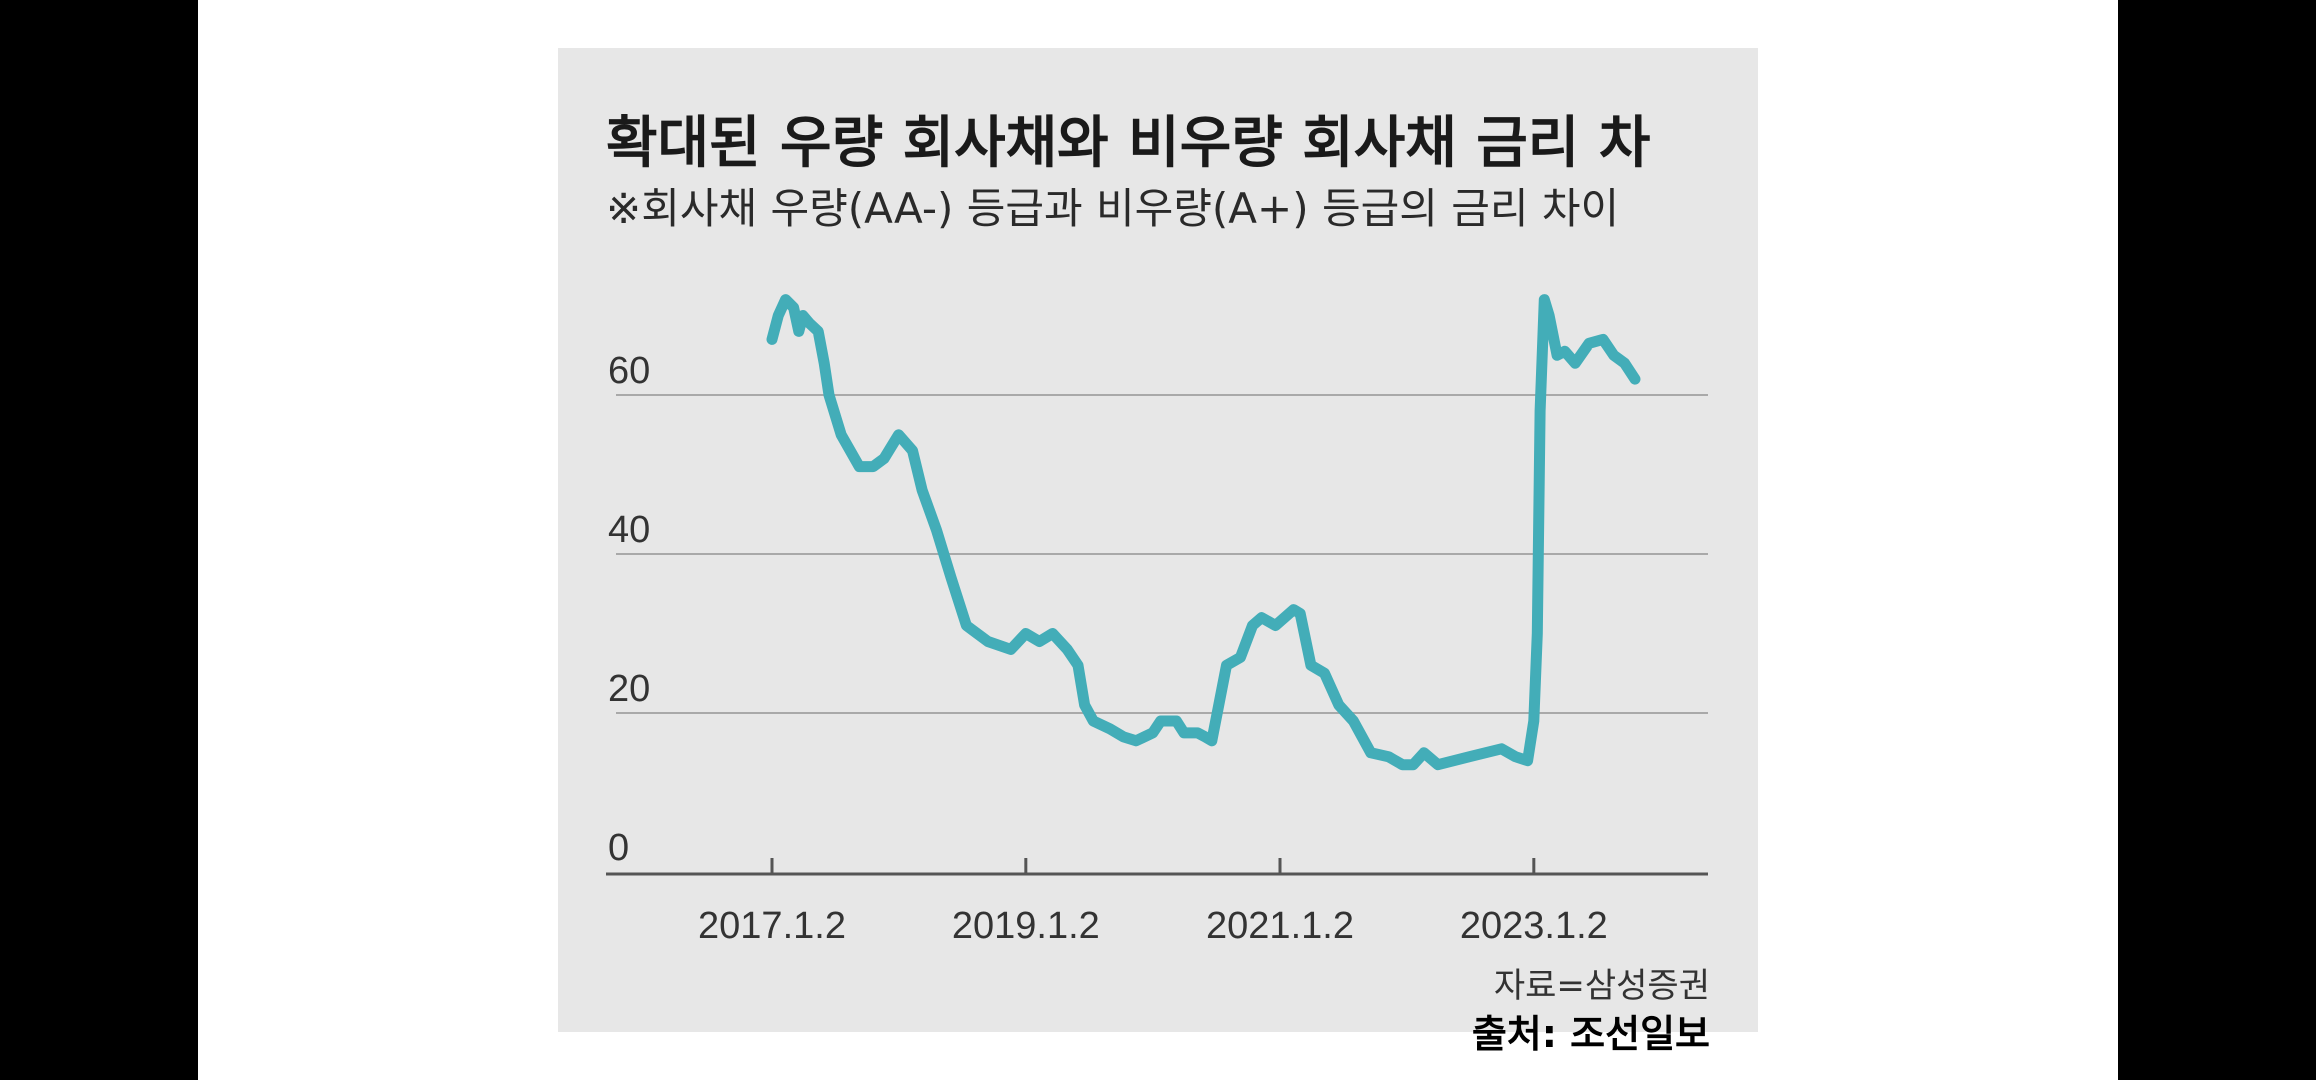  I want to click on x-tick-label-2017: 2017.1.2, so click(772, 926).